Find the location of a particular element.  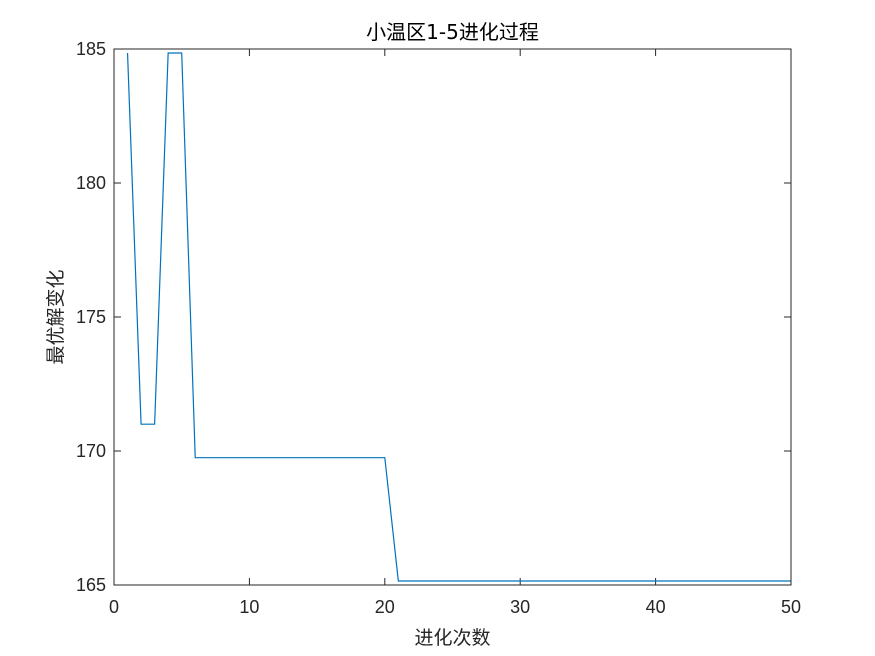

x-tick-label-2: 20 is located at coordinates (385, 607).